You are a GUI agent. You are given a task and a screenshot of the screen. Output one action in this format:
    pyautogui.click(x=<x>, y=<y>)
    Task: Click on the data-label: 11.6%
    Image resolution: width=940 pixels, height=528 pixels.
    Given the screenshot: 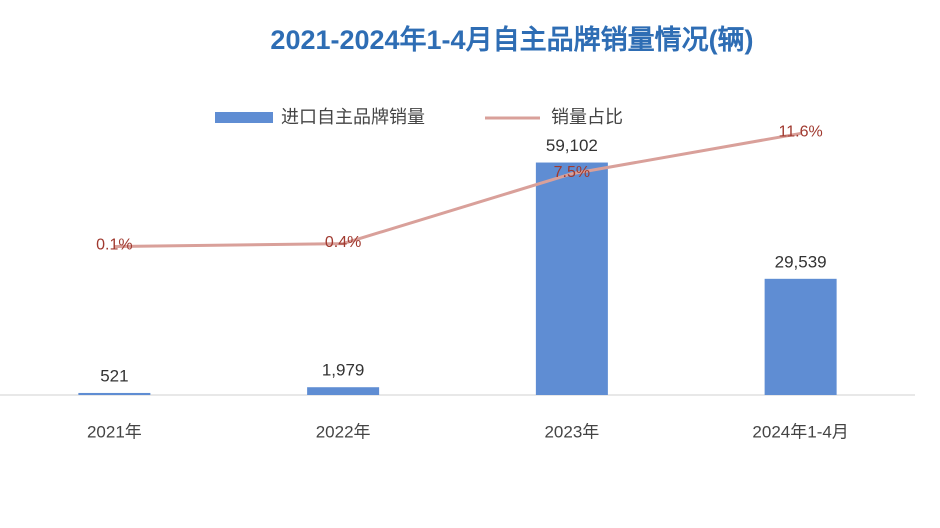 What is the action you would take?
    pyautogui.click(x=801, y=132)
    